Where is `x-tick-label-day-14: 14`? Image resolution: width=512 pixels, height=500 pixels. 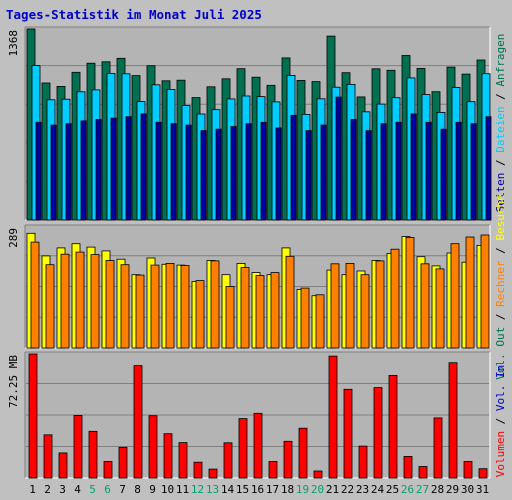
x-tick-label-day-14: 14 is located at coordinates (228, 489).